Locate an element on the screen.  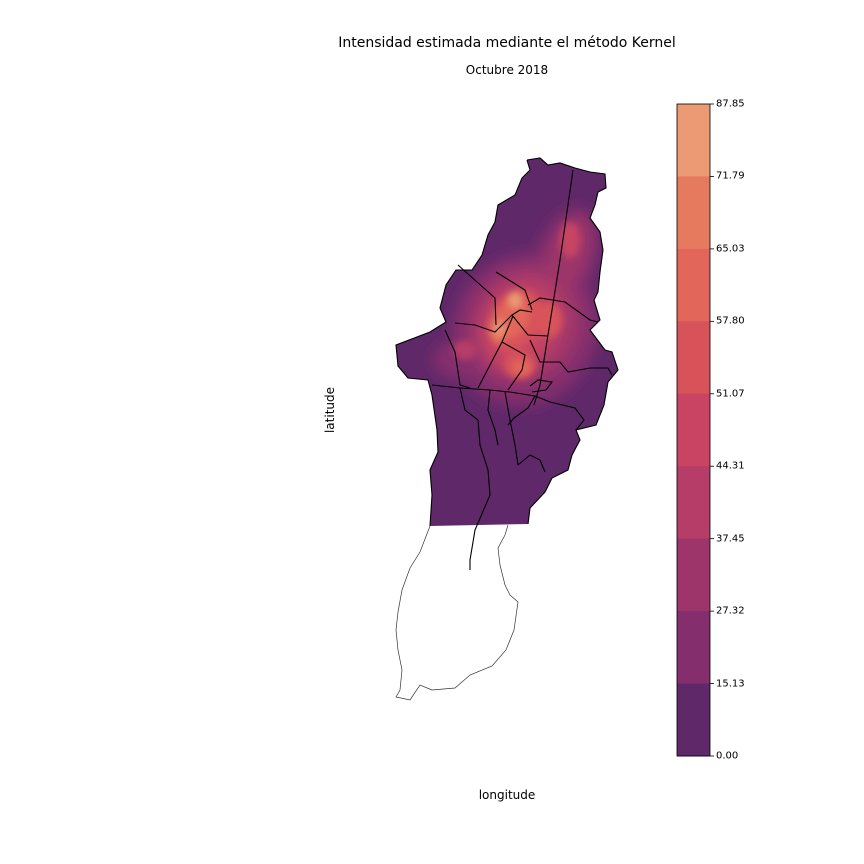
rural-area-outline is located at coordinates (457, 612).